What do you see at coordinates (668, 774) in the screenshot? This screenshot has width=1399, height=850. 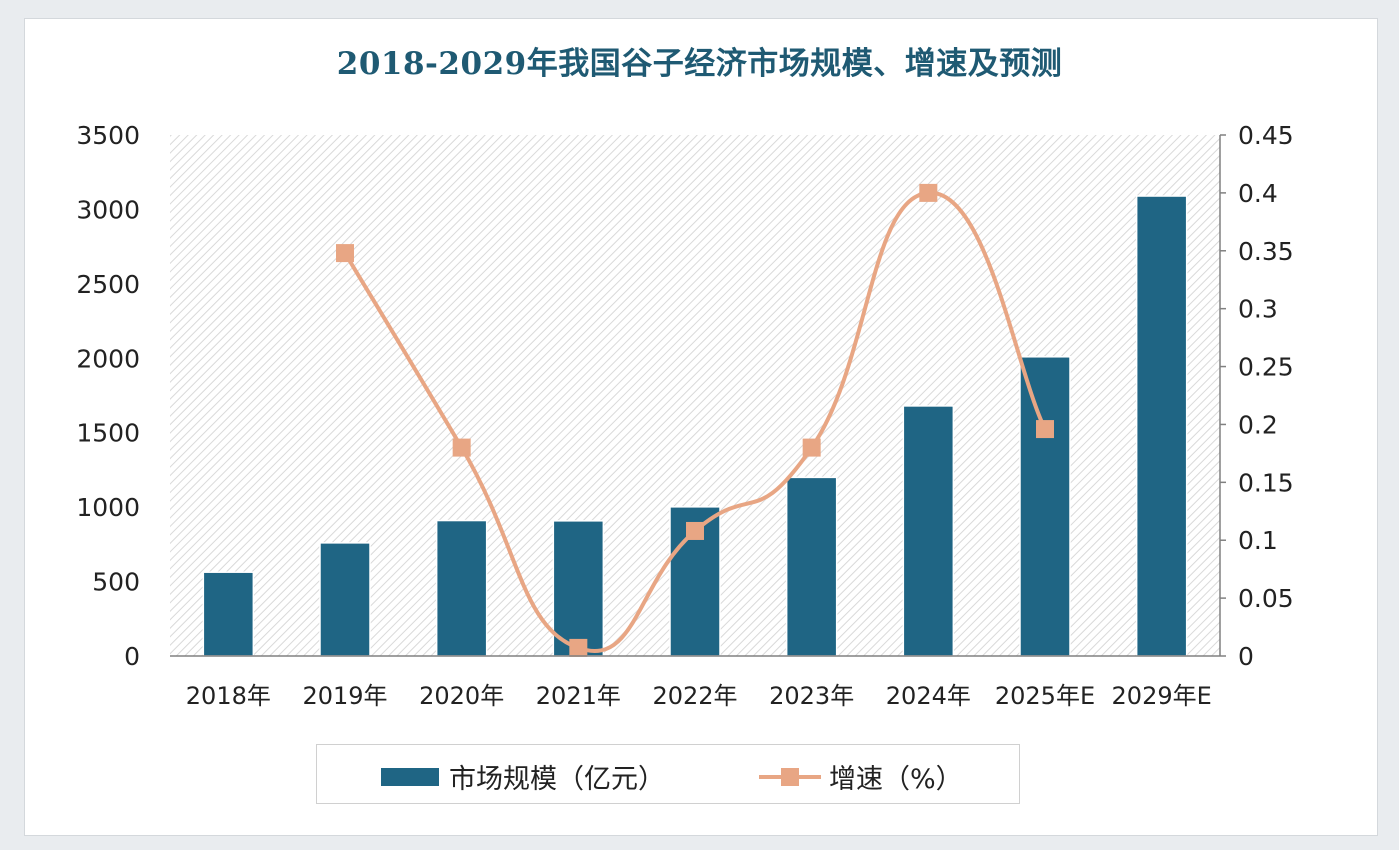 I see `legend: 市场规模（亿元） 增速（%）` at bounding box center [668, 774].